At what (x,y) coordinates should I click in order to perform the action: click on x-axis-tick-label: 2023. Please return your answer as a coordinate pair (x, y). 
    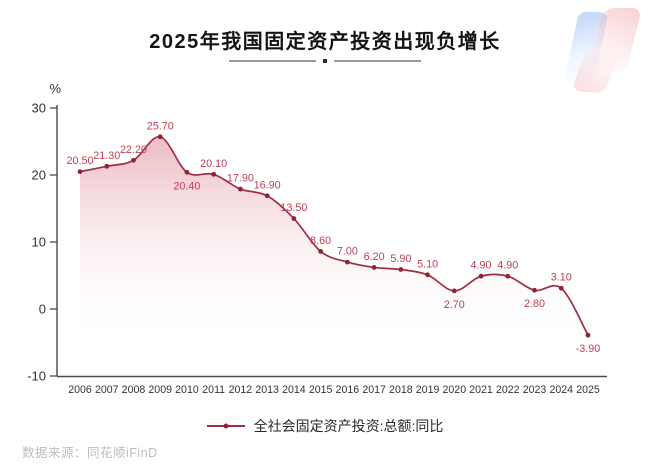
    Looking at the image, I should click on (535, 390).